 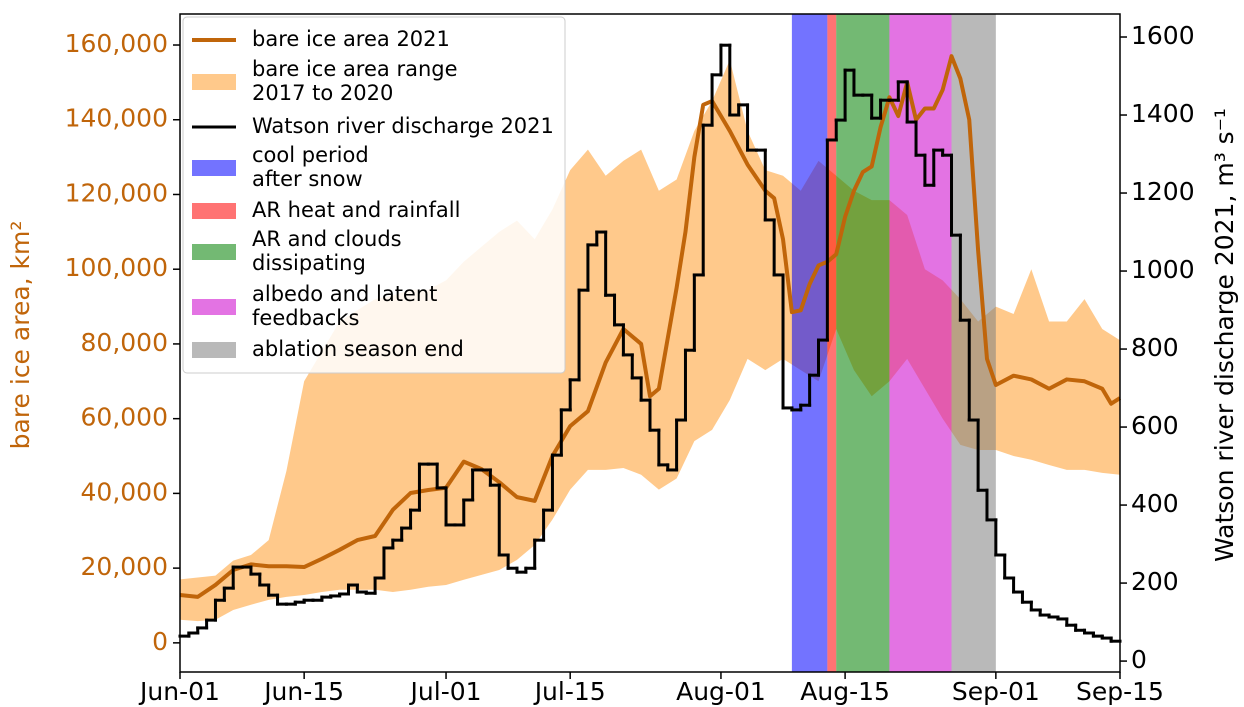 What do you see at coordinates (1155, 581) in the screenshot?
I see `y2-tick-label: 200` at bounding box center [1155, 581].